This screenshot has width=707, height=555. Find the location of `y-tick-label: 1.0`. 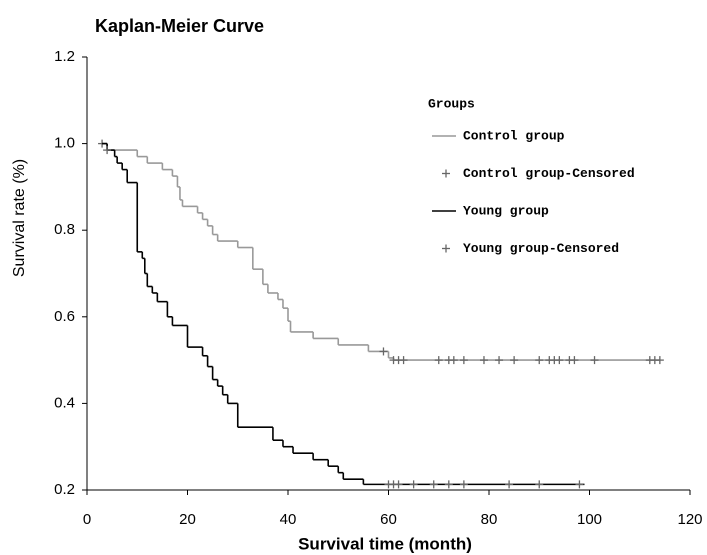

y-tick-label: 1.0 is located at coordinates (64, 143).